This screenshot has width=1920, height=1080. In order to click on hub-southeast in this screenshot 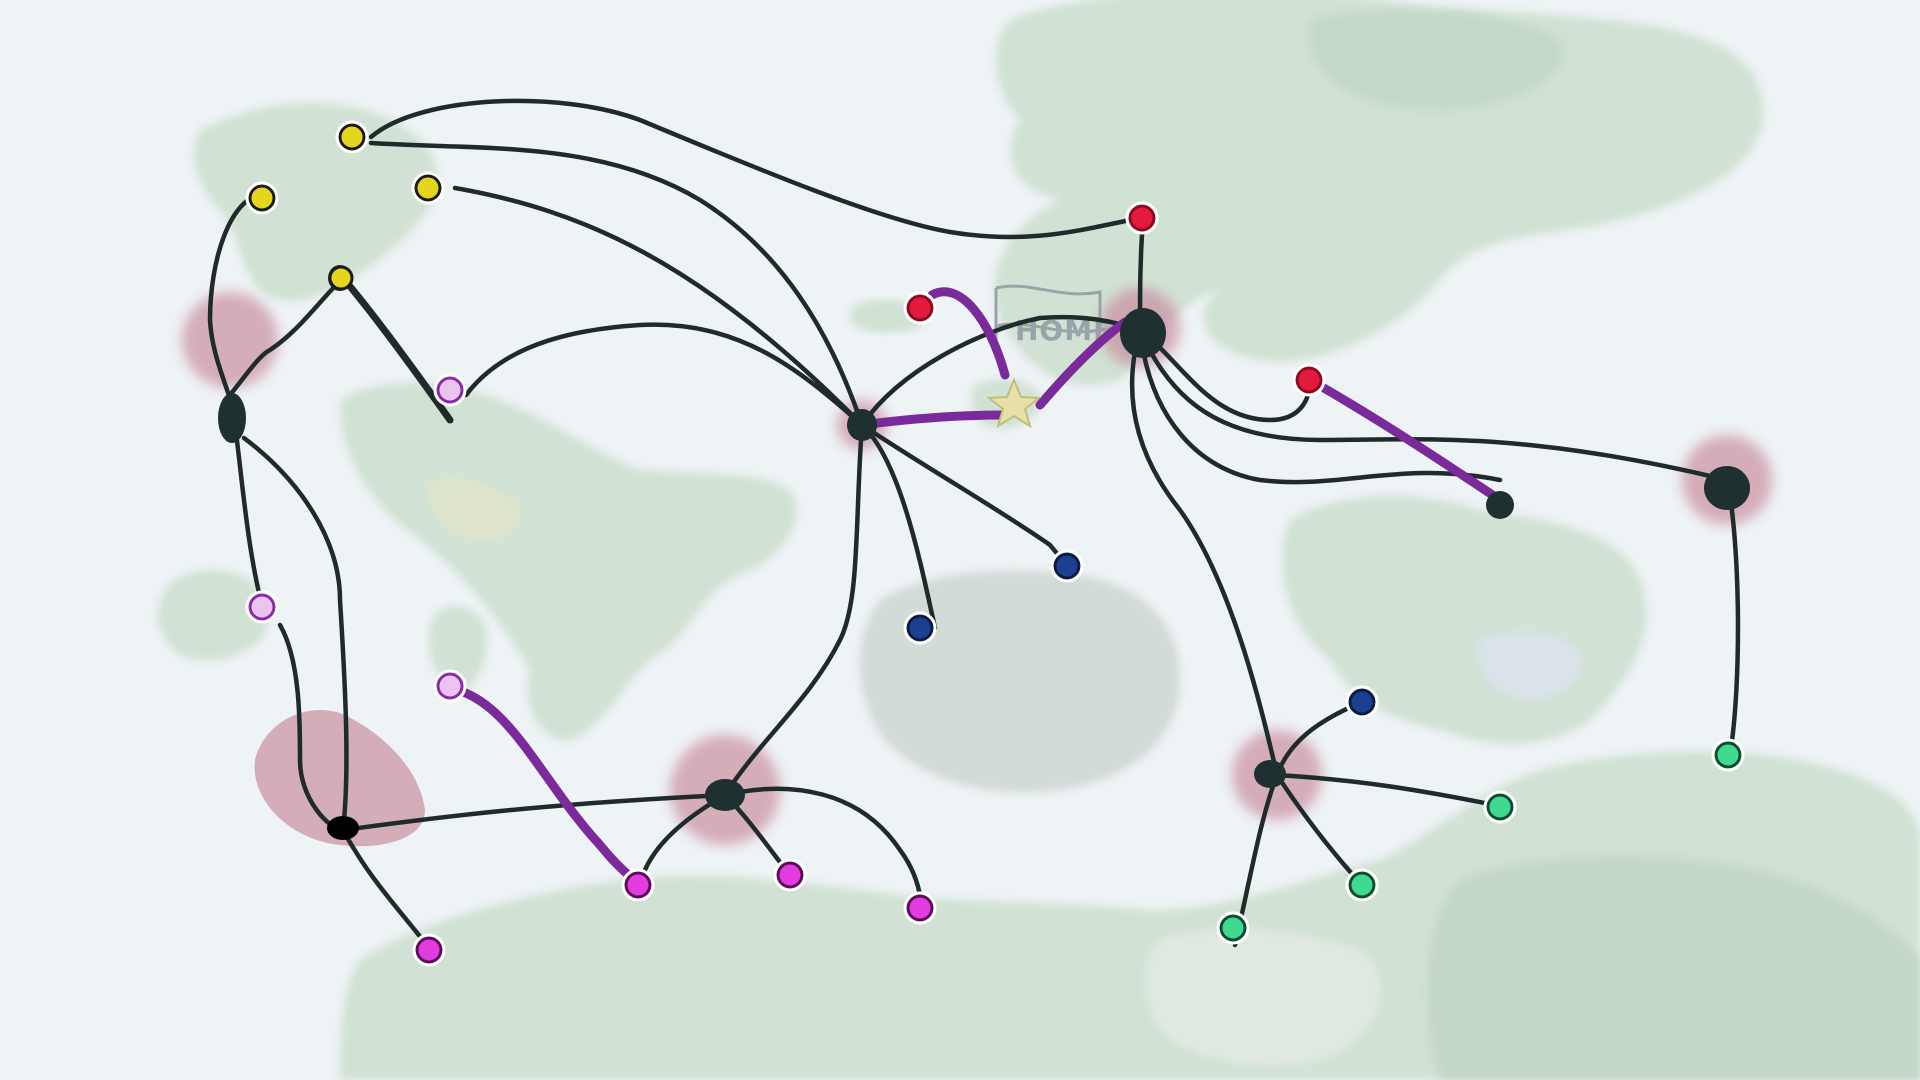, I will do `click(1270, 774)`.